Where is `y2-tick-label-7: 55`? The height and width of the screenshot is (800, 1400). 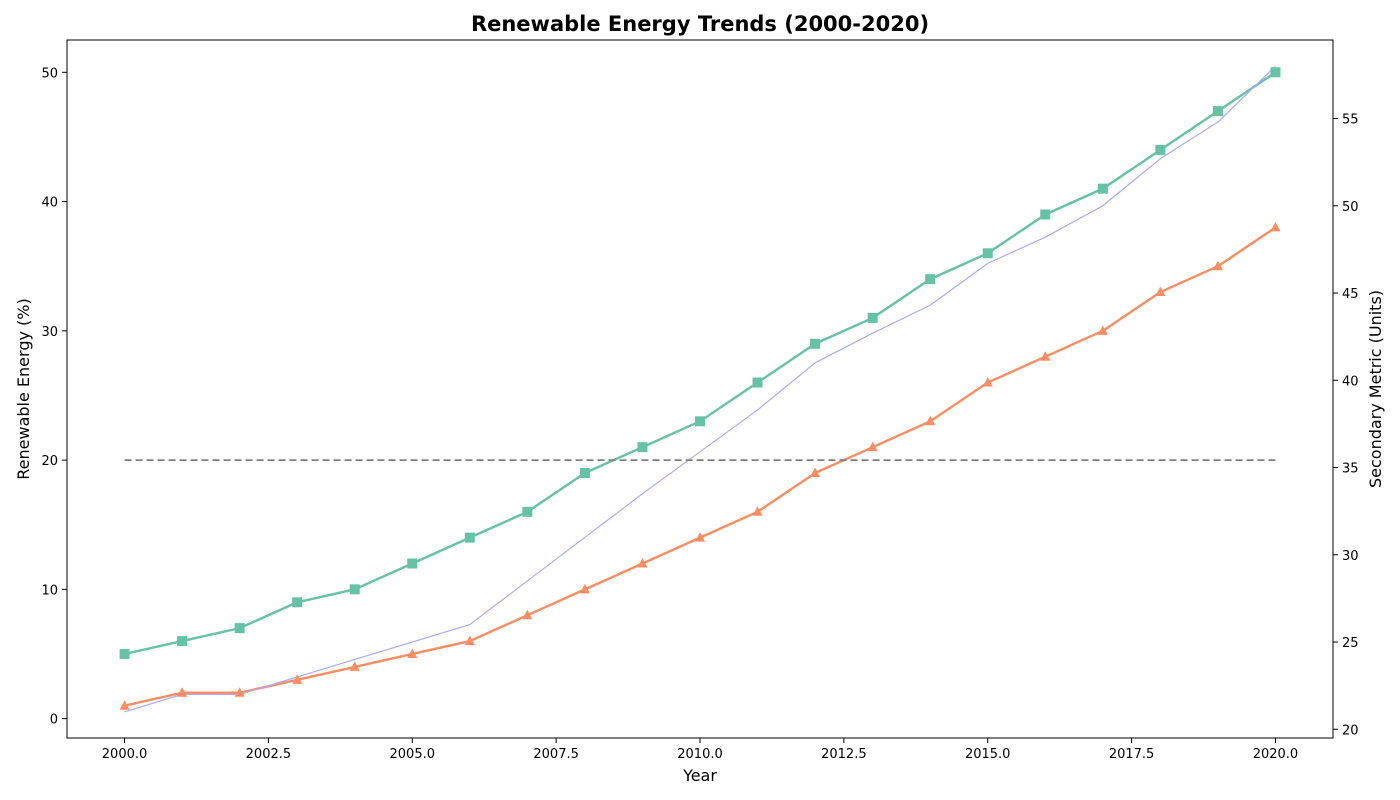 y2-tick-label-7: 55 is located at coordinates (1350, 120).